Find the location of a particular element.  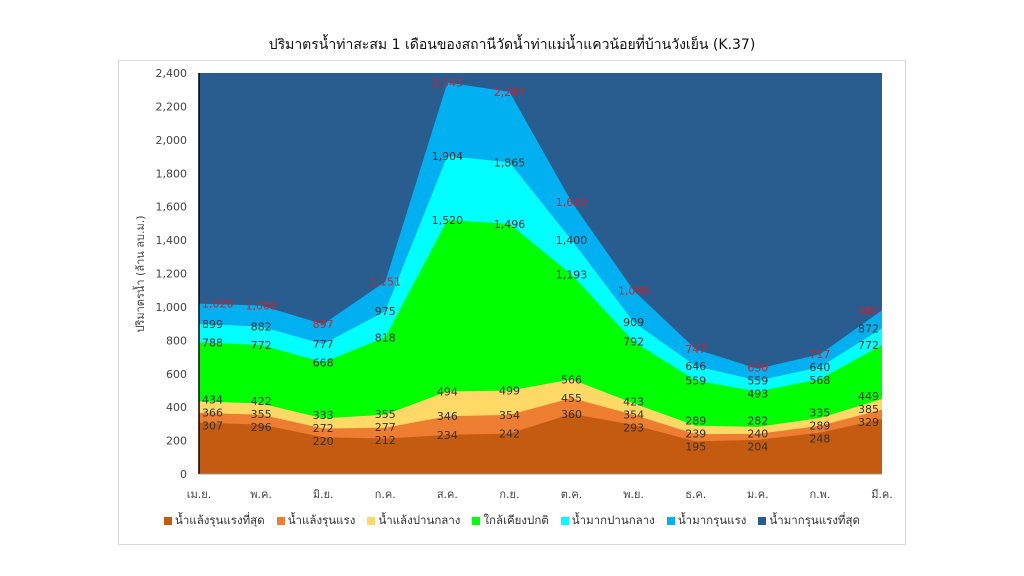

x-tick-label: มิ.ย. is located at coordinates (323, 494).